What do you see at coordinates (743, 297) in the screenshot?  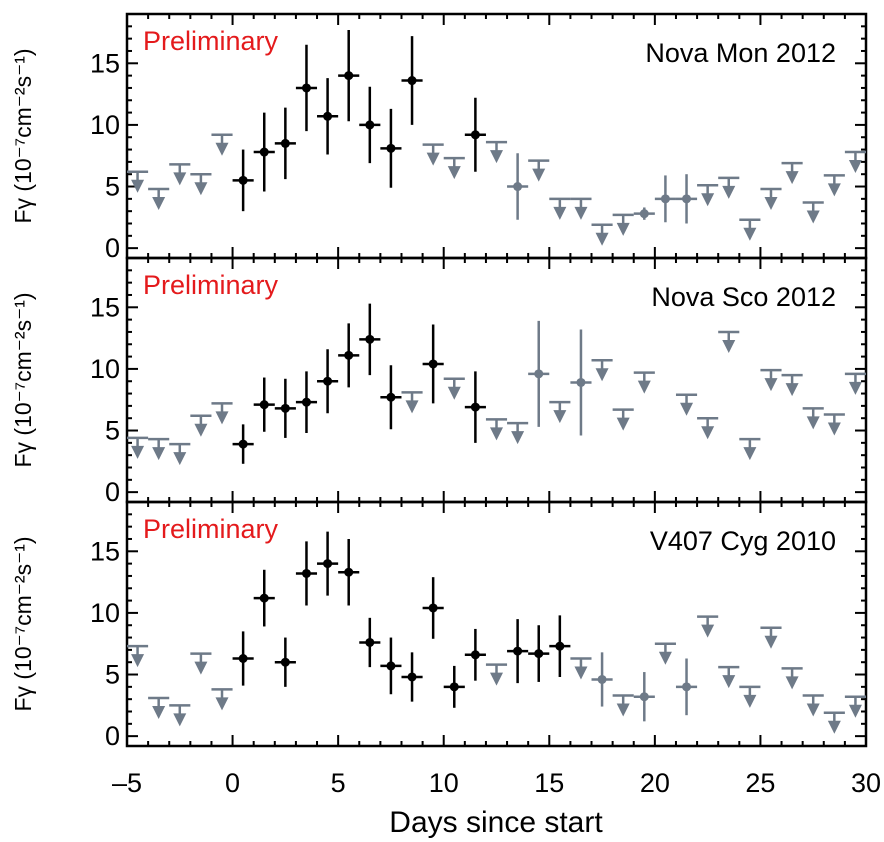 I see `panel-title: Nova Sco 2012` at bounding box center [743, 297].